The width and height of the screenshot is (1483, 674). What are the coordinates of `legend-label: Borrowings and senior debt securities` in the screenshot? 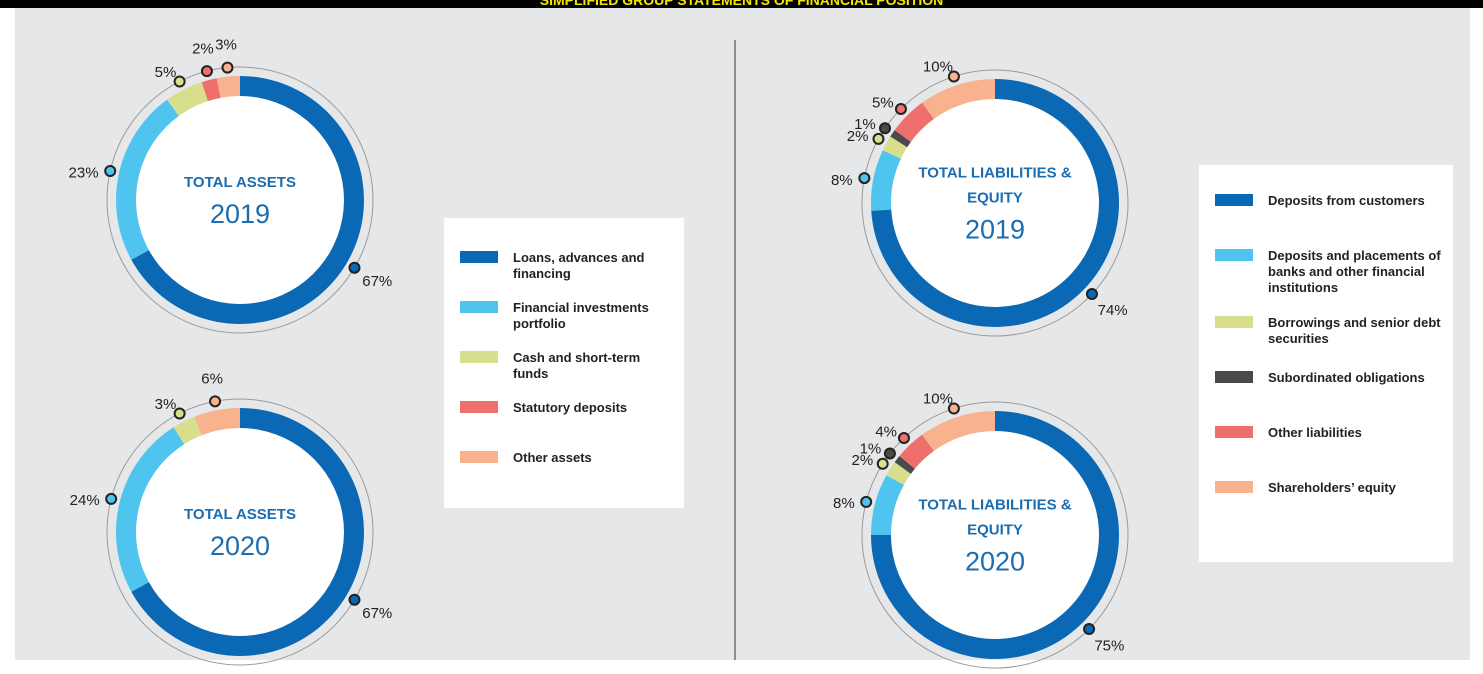 It's located at (1354, 330).